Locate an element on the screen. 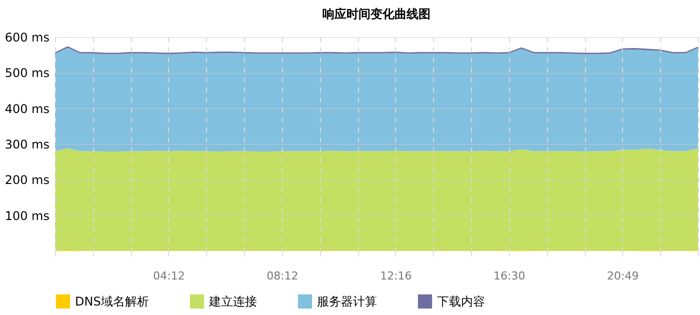 This screenshot has height=315, width=700. x-tick-label: 08:12 is located at coordinates (282, 276).